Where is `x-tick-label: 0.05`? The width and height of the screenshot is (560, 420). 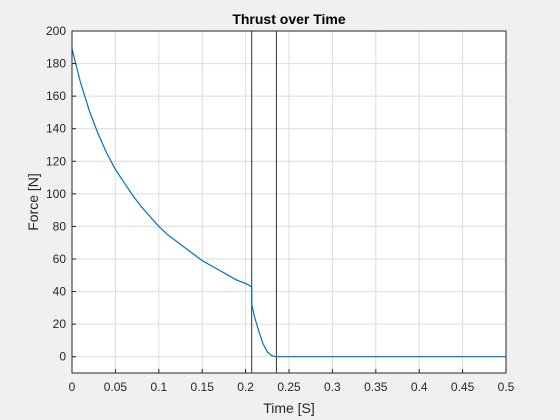
x-tick-label: 0.05 is located at coordinates (116, 387).